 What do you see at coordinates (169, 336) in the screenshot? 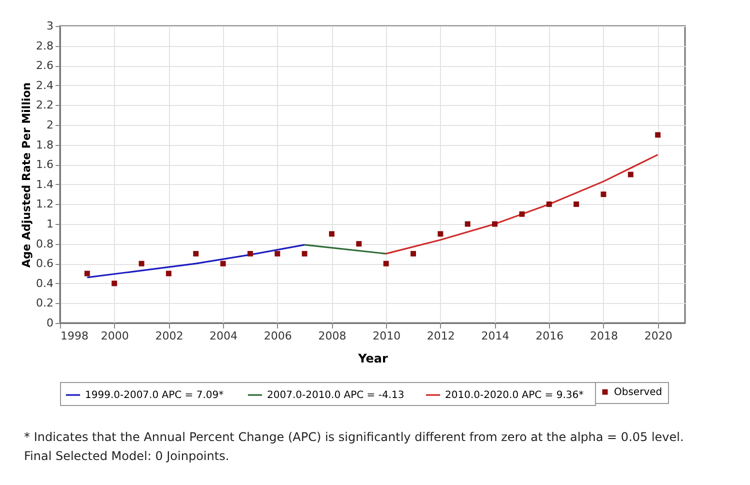
I see `x-tick-label: 2002` at bounding box center [169, 336].